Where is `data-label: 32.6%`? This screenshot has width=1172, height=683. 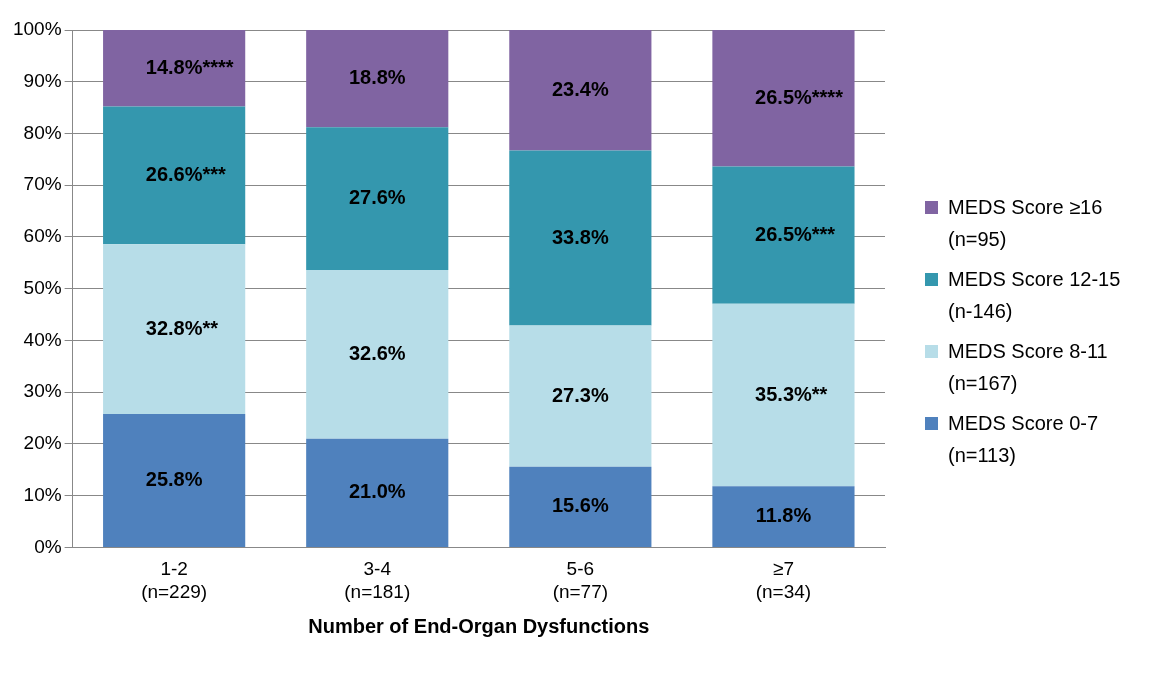 data-label: 32.6% is located at coordinates (377, 352).